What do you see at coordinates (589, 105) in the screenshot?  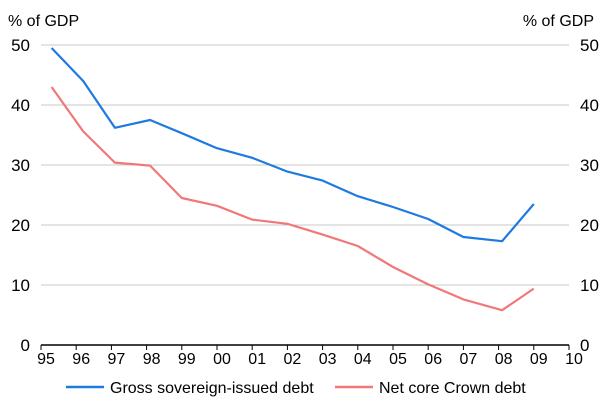 I see `y-tick-label-right: 40` at bounding box center [589, 105].